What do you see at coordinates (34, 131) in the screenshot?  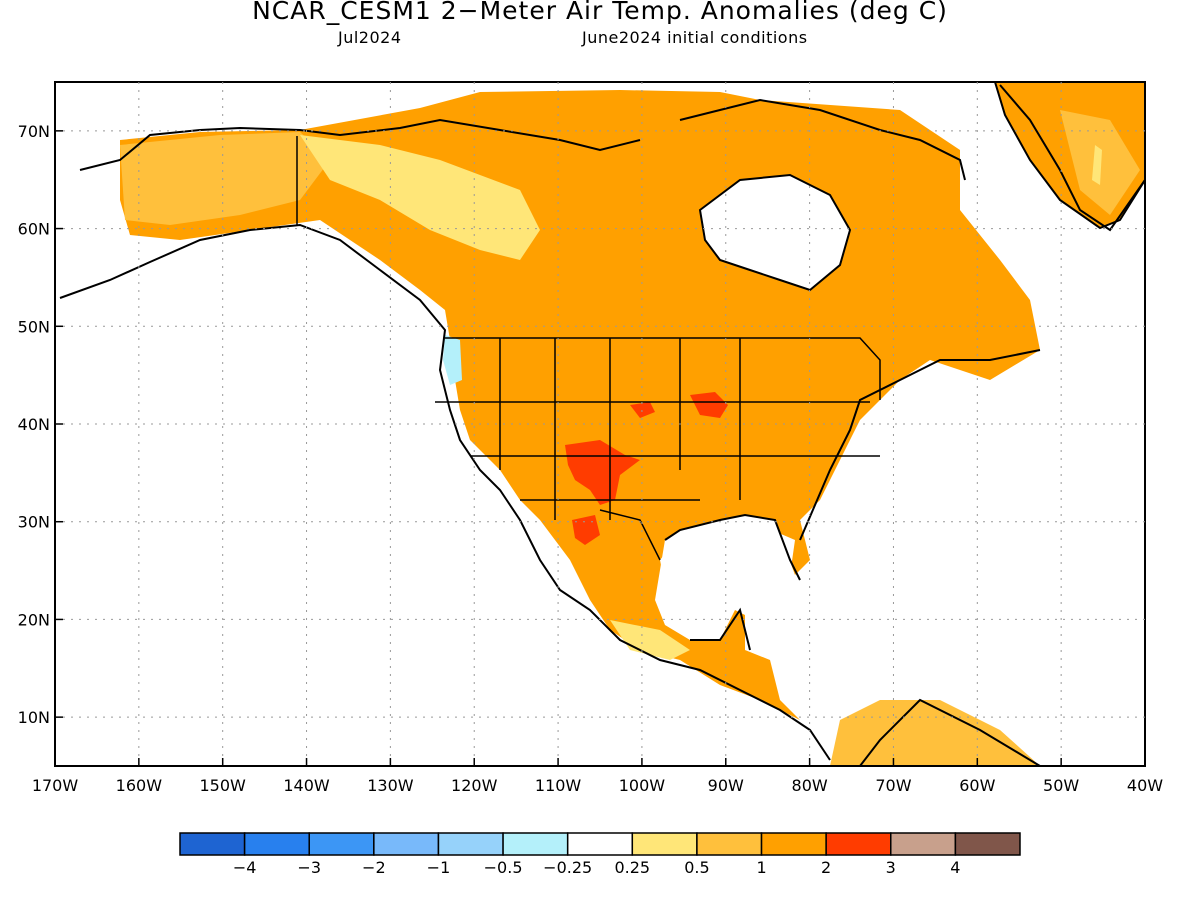 I see `lat-label: 70N` at bounding box center [34, 131].